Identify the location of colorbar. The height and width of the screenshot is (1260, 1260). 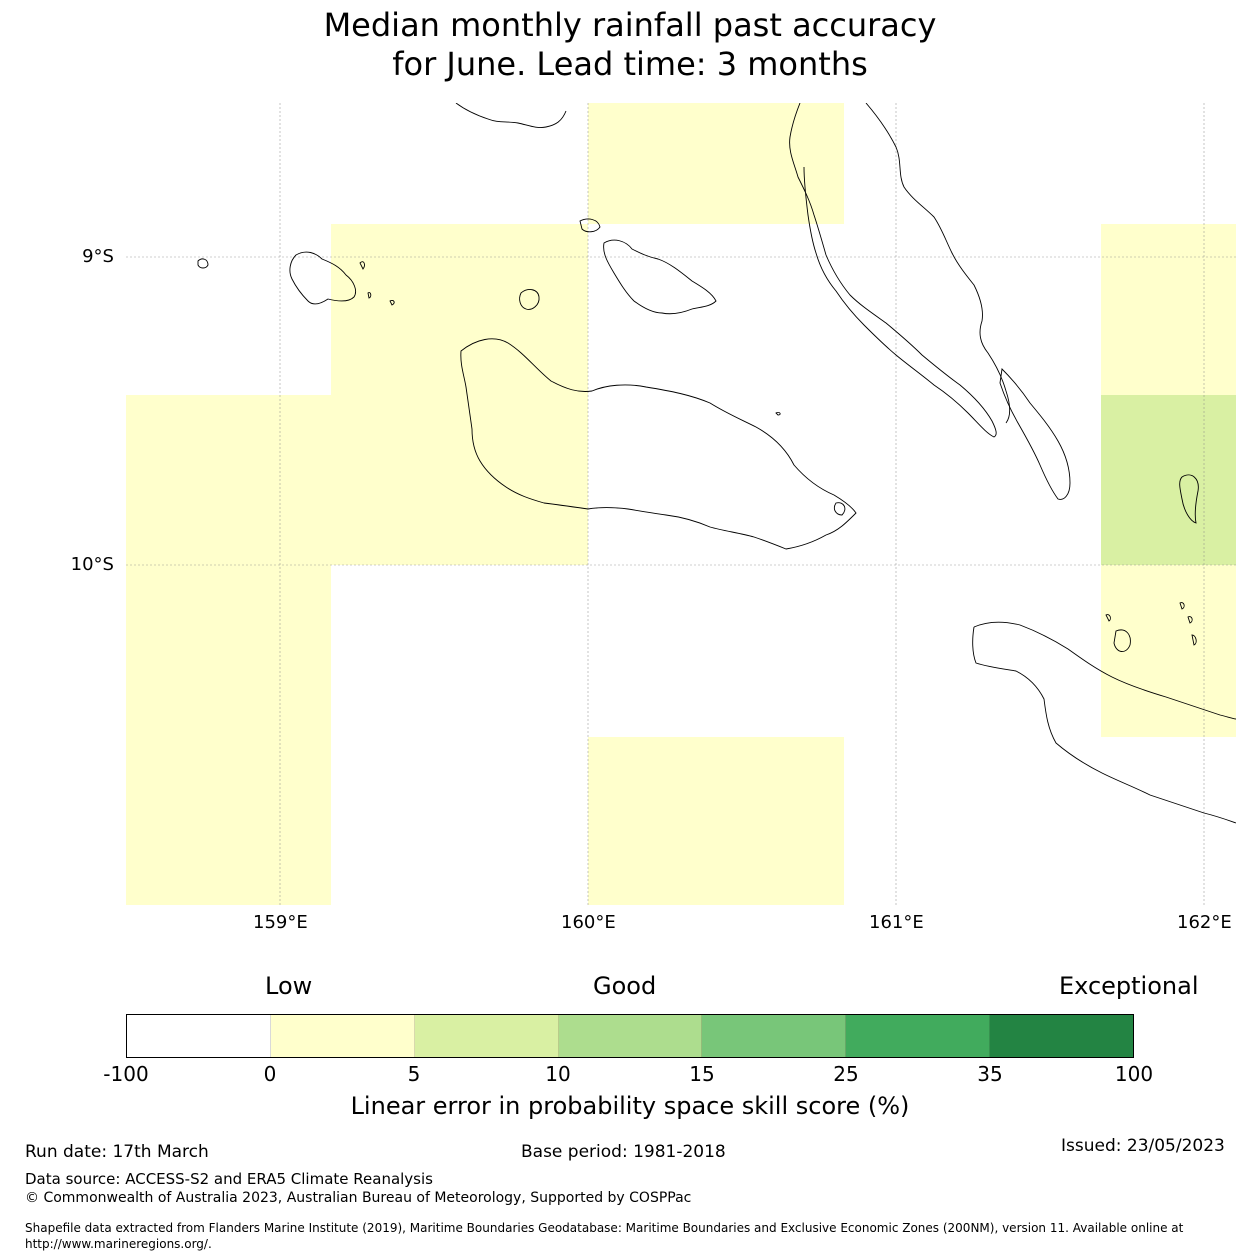
(630, 1036).